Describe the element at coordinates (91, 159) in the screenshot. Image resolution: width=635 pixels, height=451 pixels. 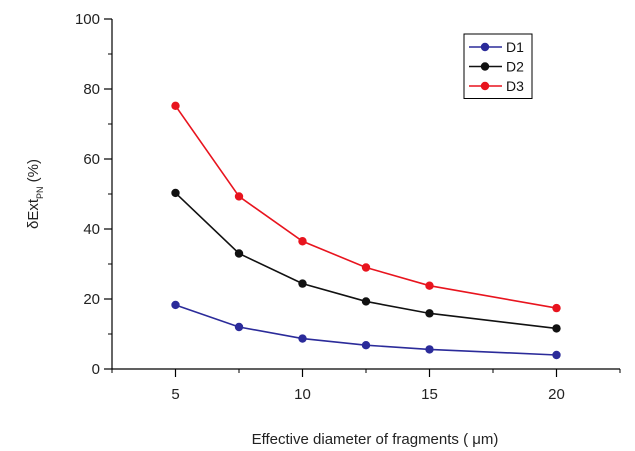
I see `y-tick-label: 60` at that location.